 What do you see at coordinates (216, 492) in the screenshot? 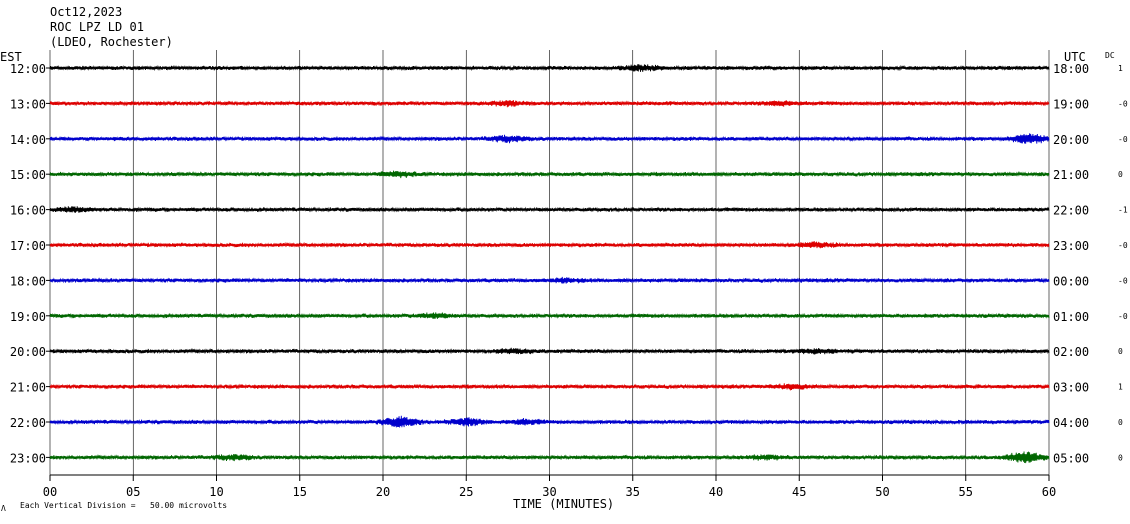
I see `x-tick-label: 10` at bounding box center [216, 492].